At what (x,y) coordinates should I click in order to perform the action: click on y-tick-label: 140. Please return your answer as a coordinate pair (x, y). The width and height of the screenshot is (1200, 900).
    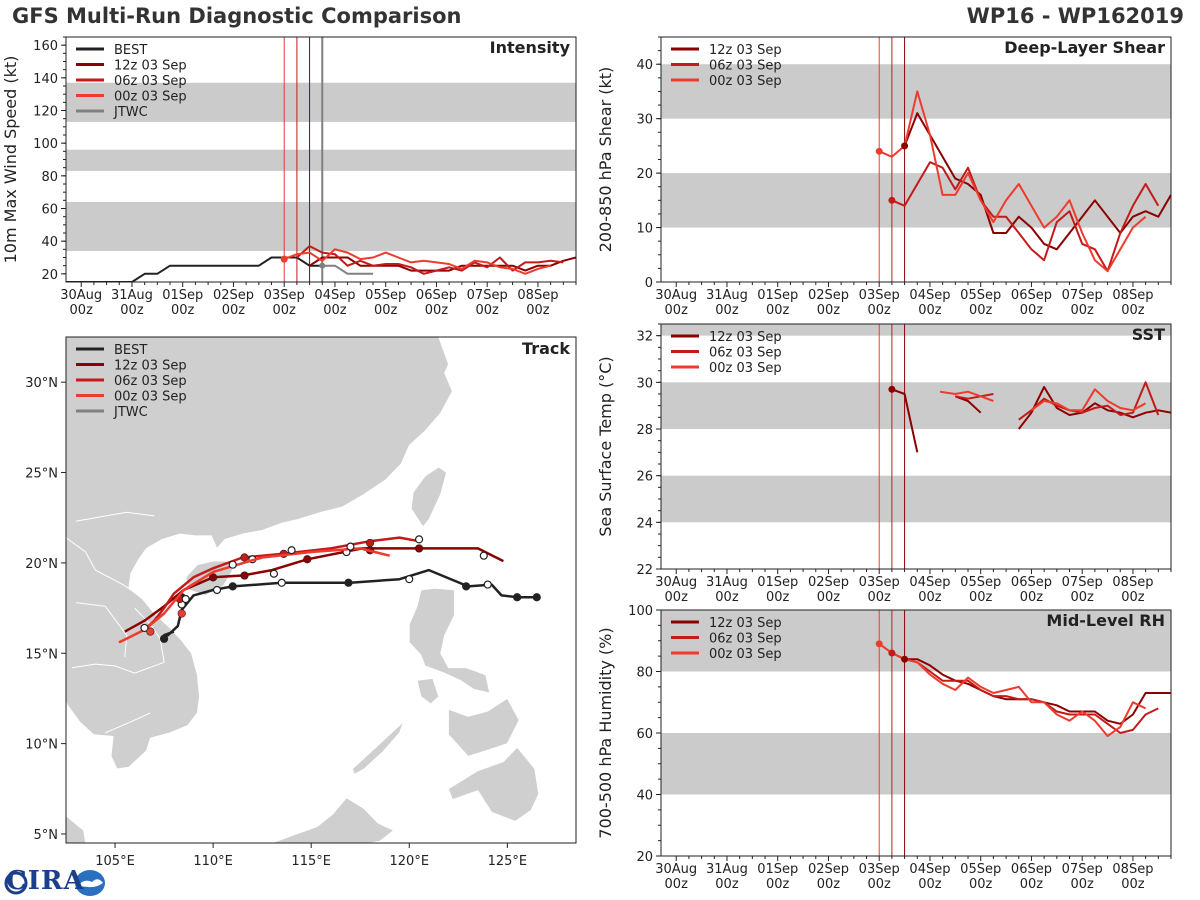
    Looking at the image, I should click on (45, 79).